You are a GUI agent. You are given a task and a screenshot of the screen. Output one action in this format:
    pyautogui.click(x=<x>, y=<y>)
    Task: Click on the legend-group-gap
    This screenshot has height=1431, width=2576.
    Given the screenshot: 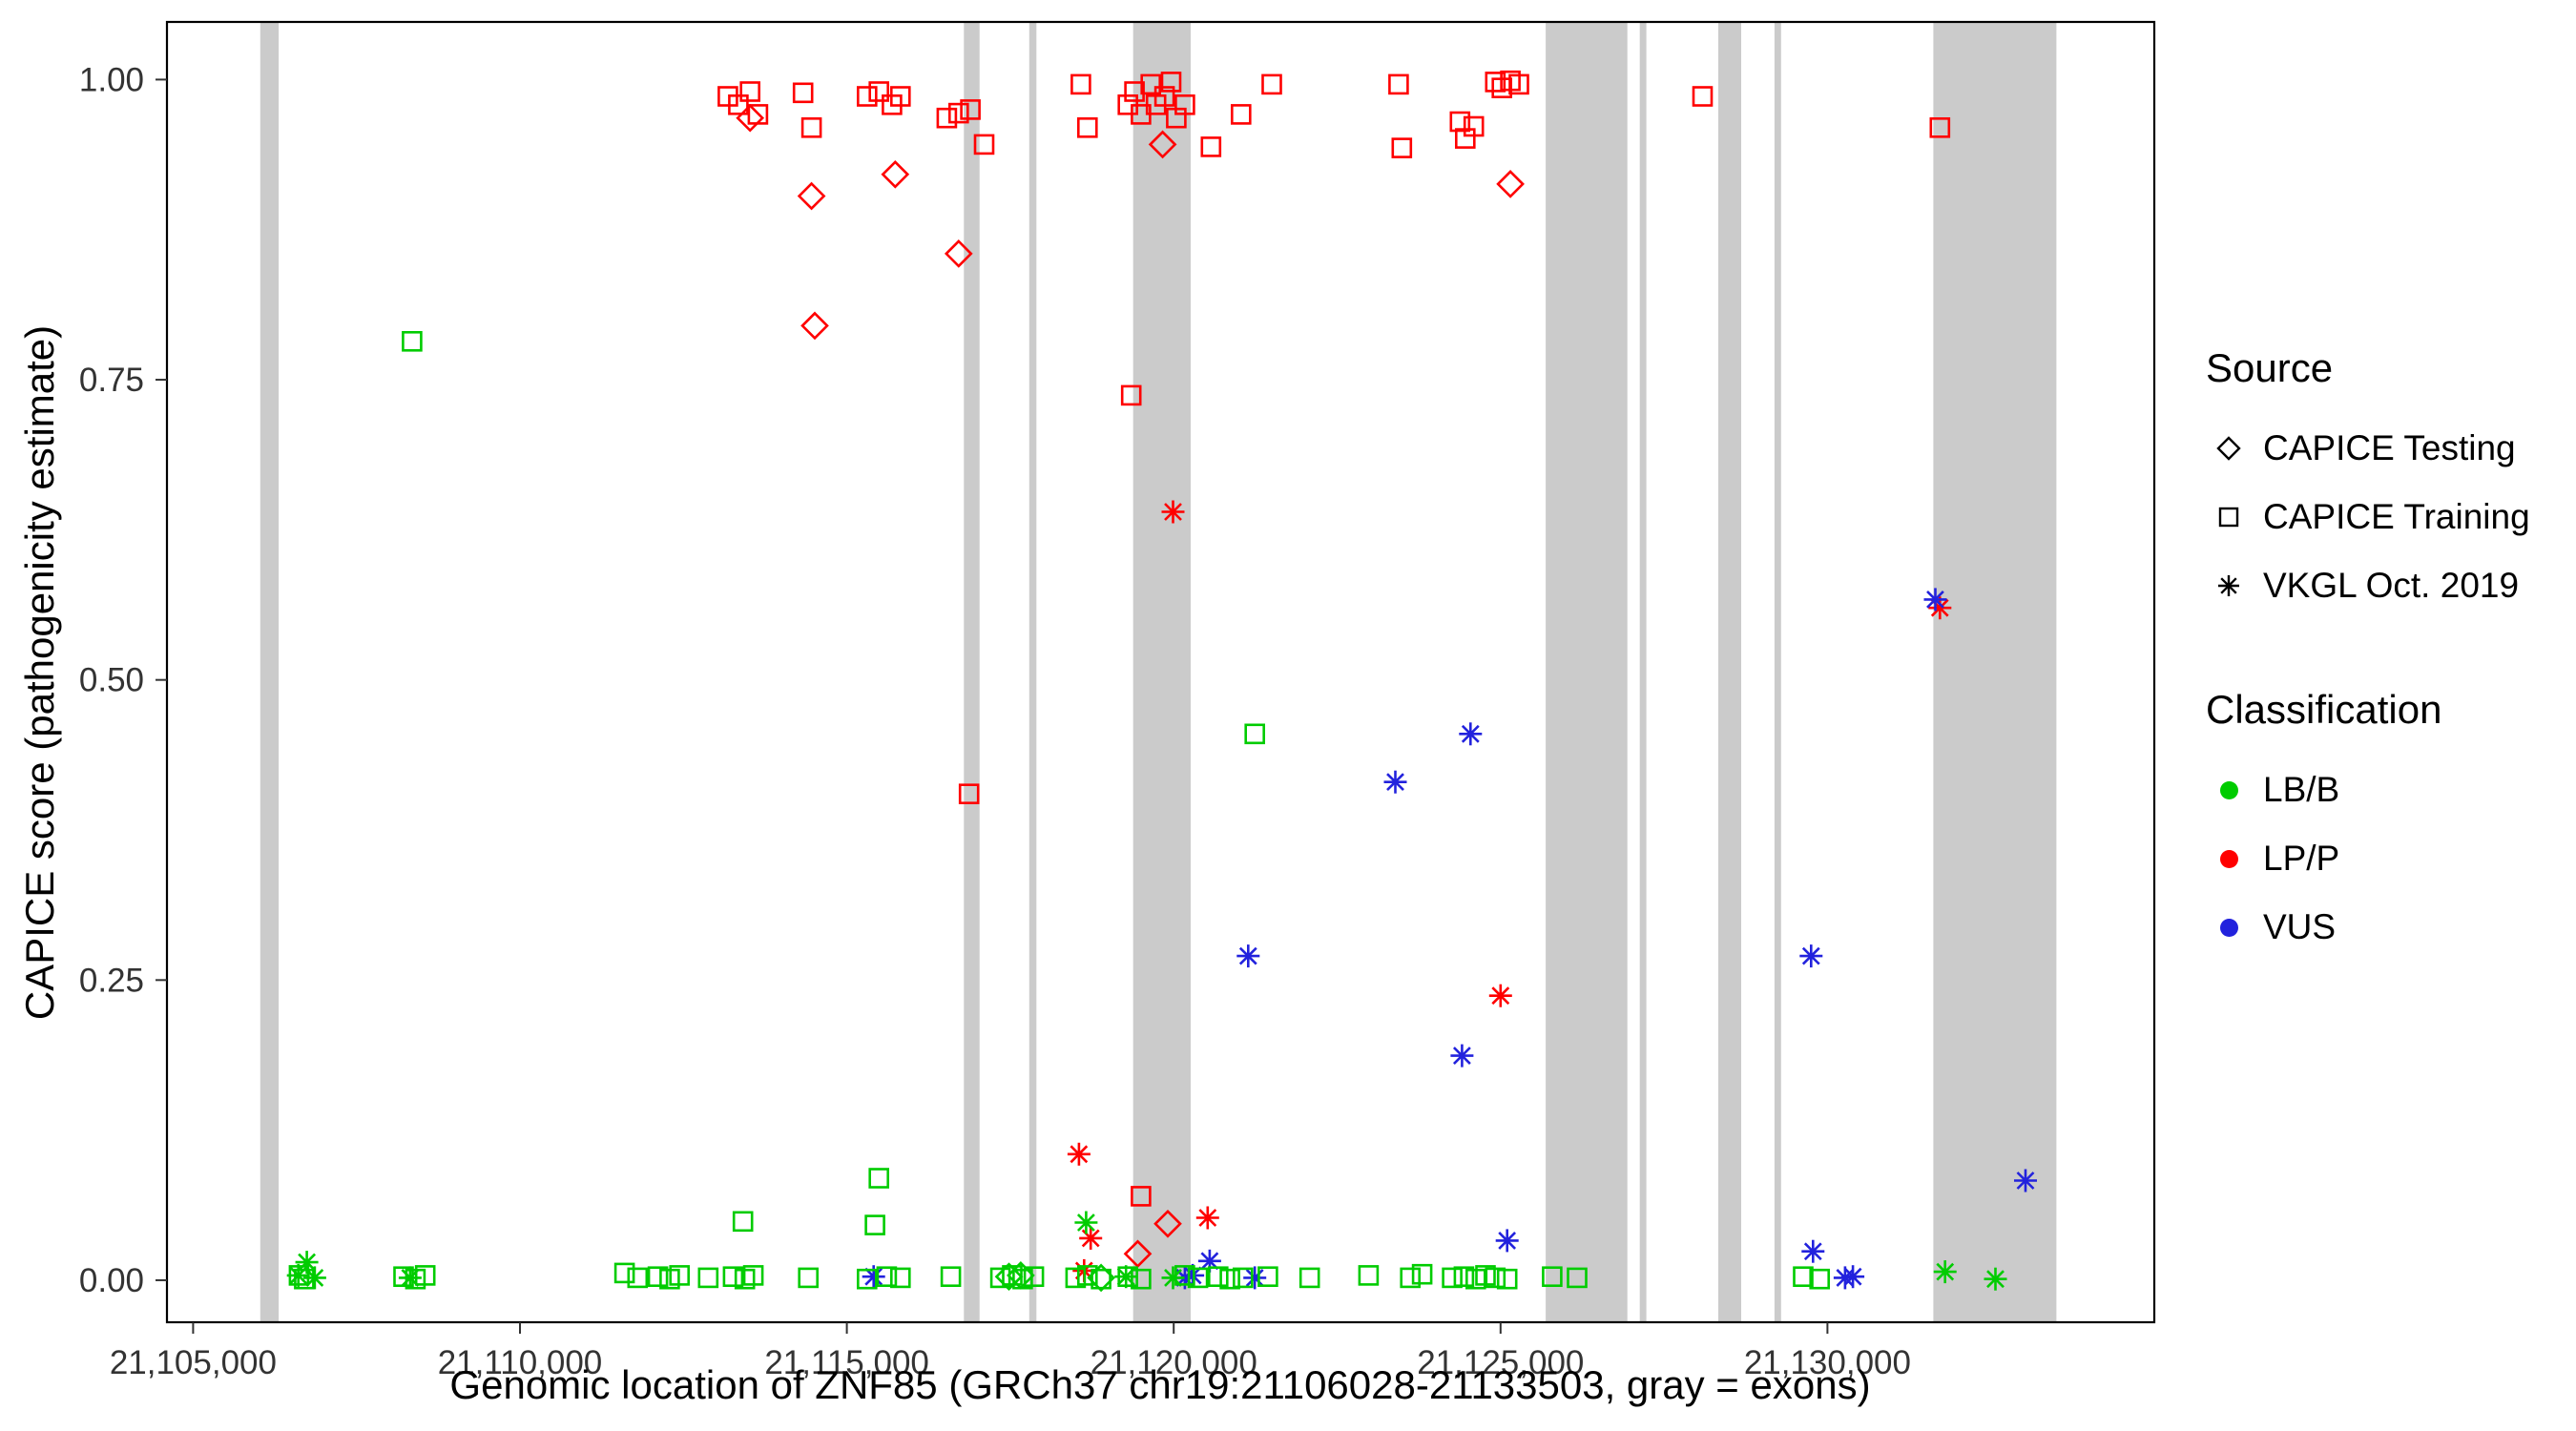 What is the action you would take?
    pyautogui.click(x=2368, y=654)
    